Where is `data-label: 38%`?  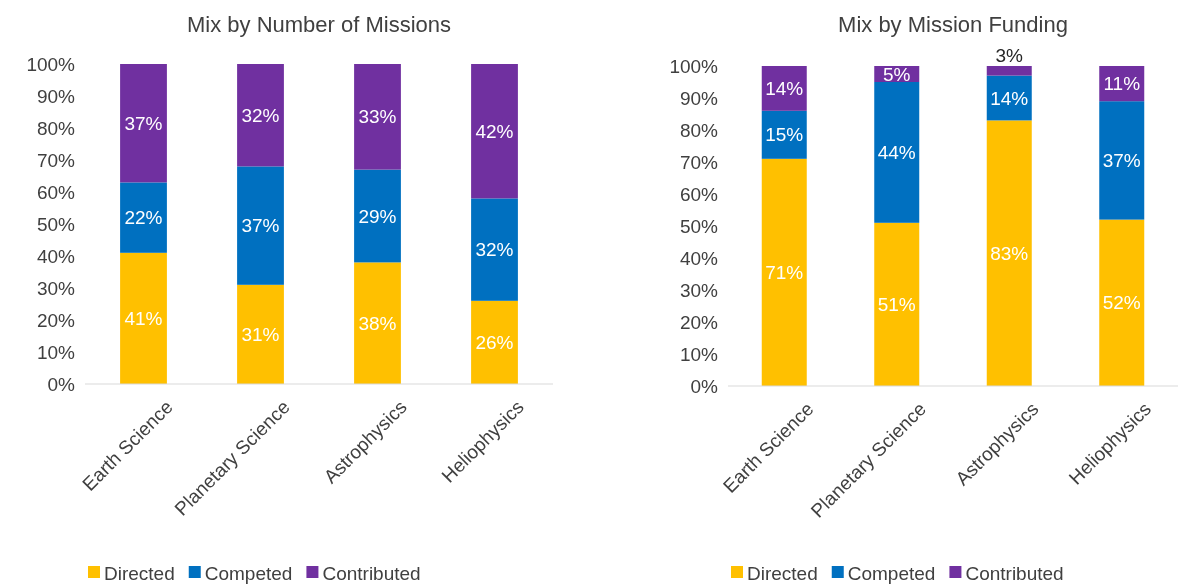 data-label: 38% is located at coordinates (377, 323).